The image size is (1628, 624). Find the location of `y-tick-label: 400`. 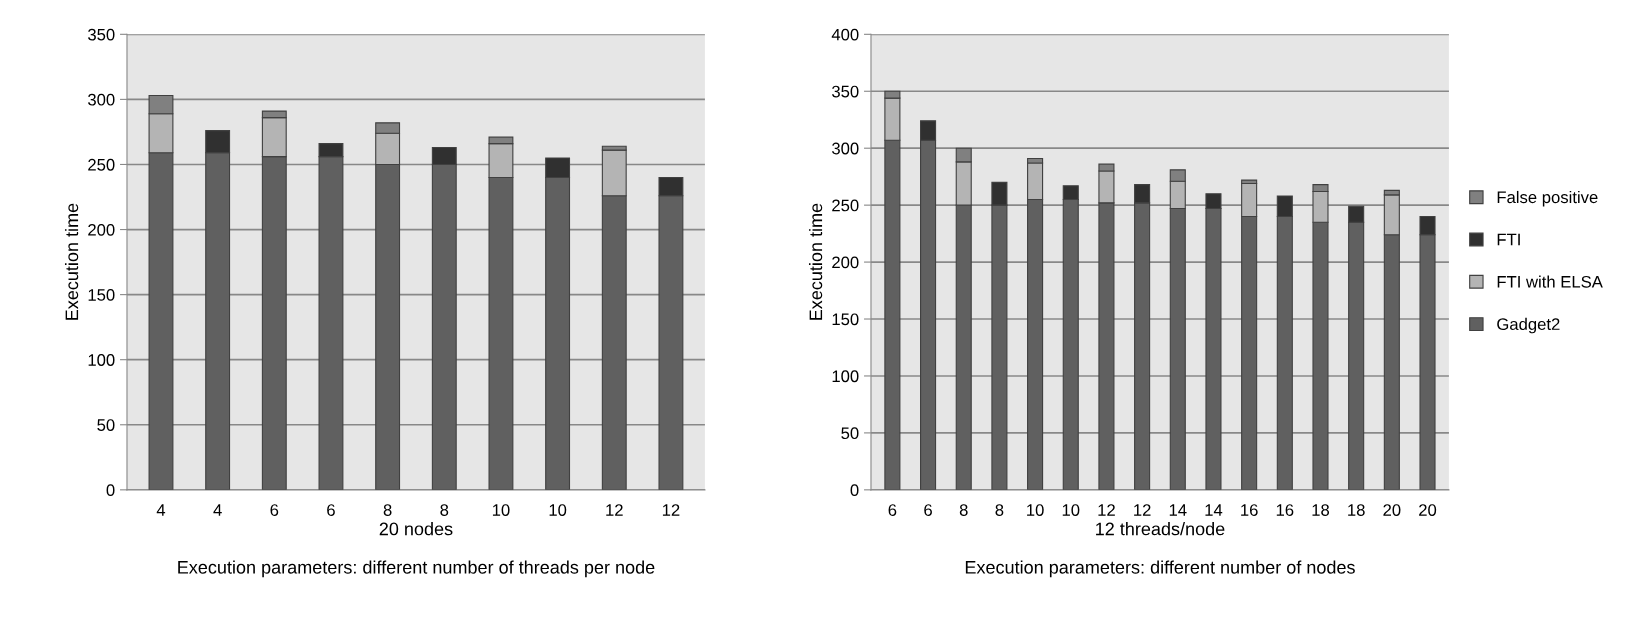

y-tick-label: 400 is located at coordinates (845, 34).